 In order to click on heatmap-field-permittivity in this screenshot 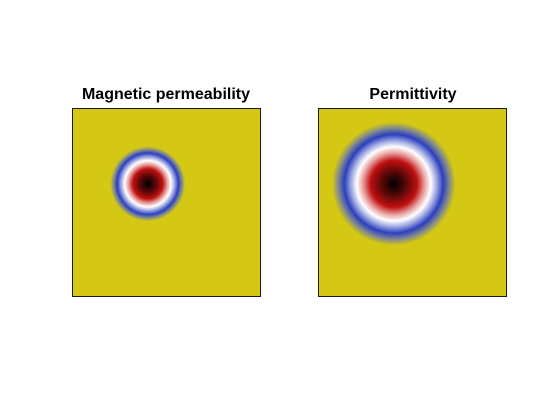, I will do `click(412, 202)`.